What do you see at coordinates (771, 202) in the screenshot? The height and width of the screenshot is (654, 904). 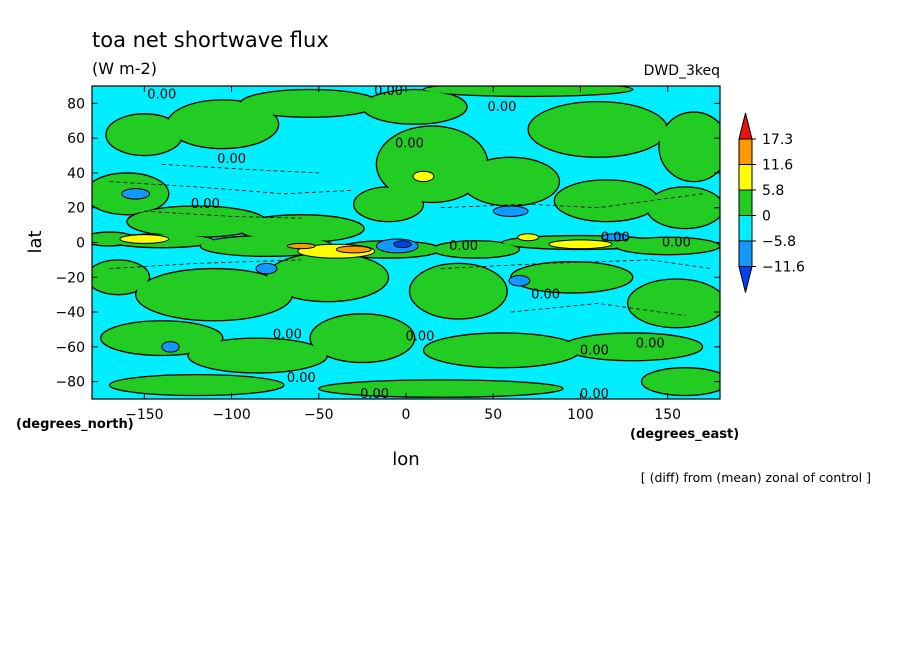 I see `colorbar: 17.3 11.6 5.8 0 −5.8 −11.6` at bounding box center [771, 202].